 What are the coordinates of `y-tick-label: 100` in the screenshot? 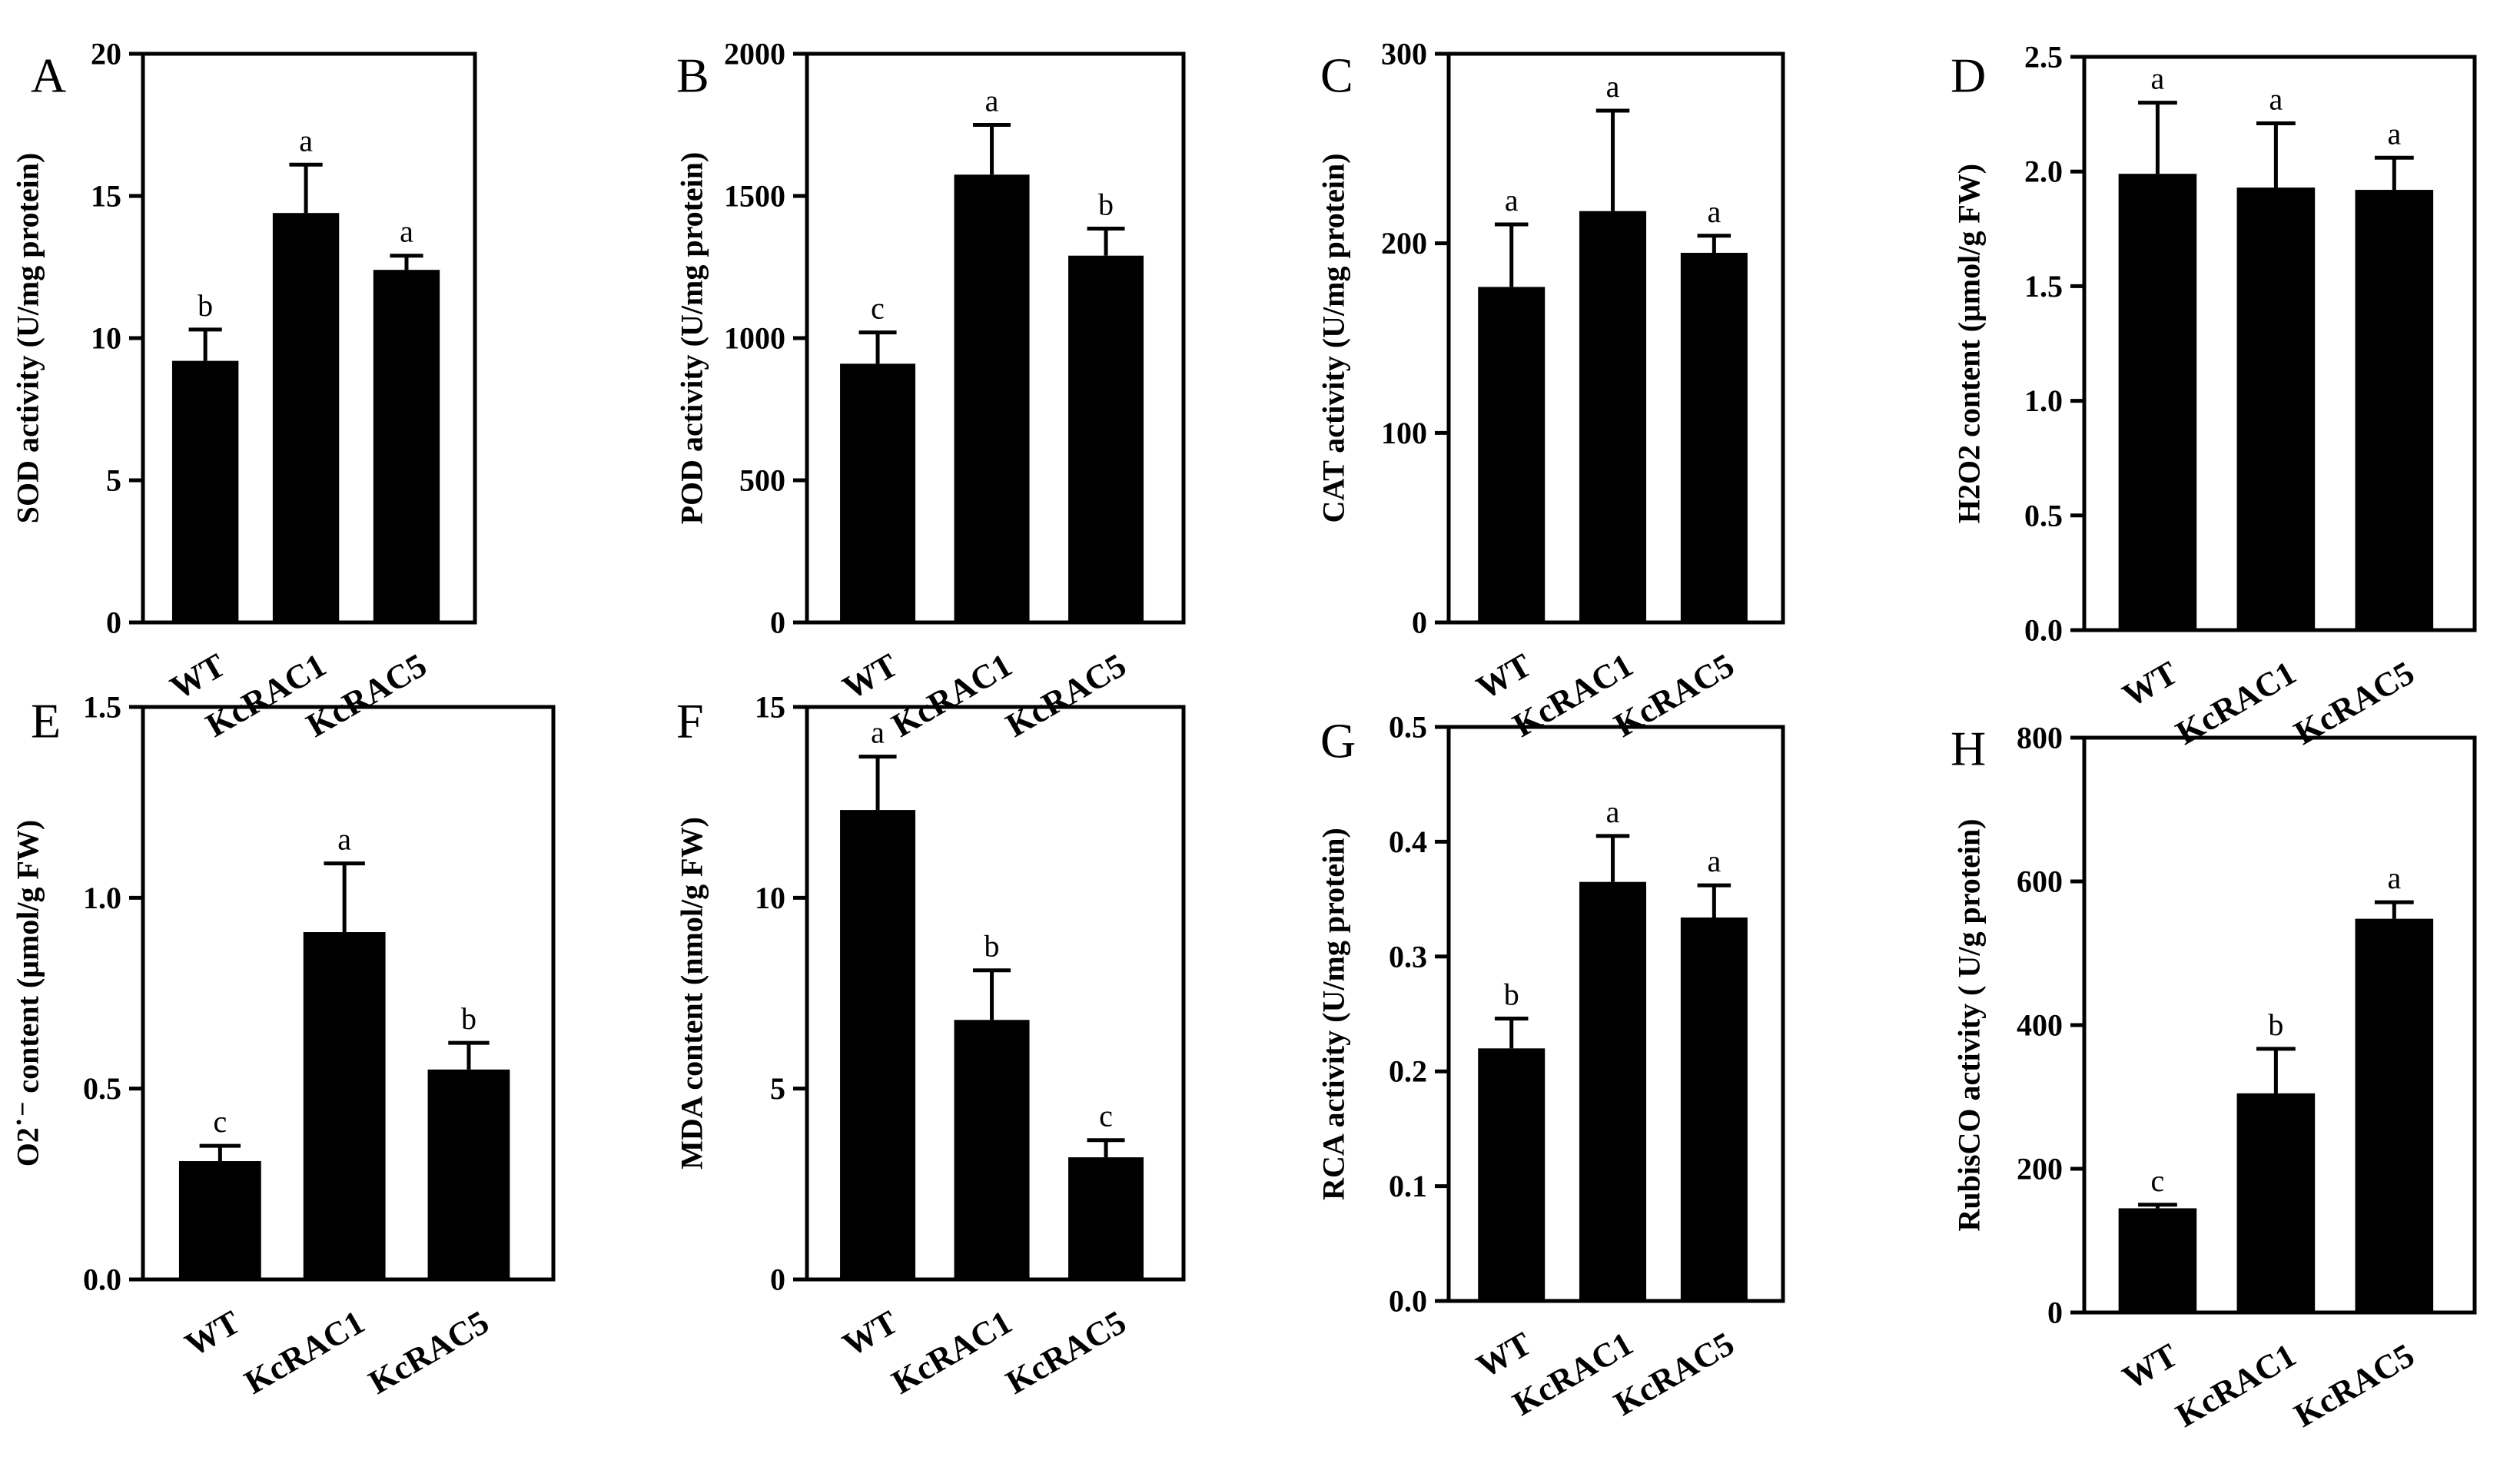 It's located at (1404, 433).